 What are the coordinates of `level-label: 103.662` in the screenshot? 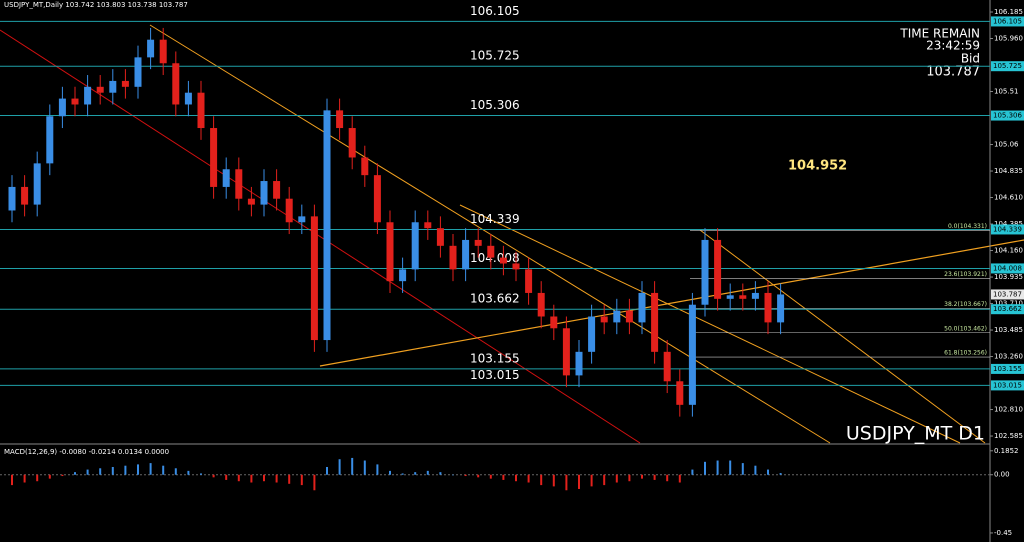 It's located at (495, 299).